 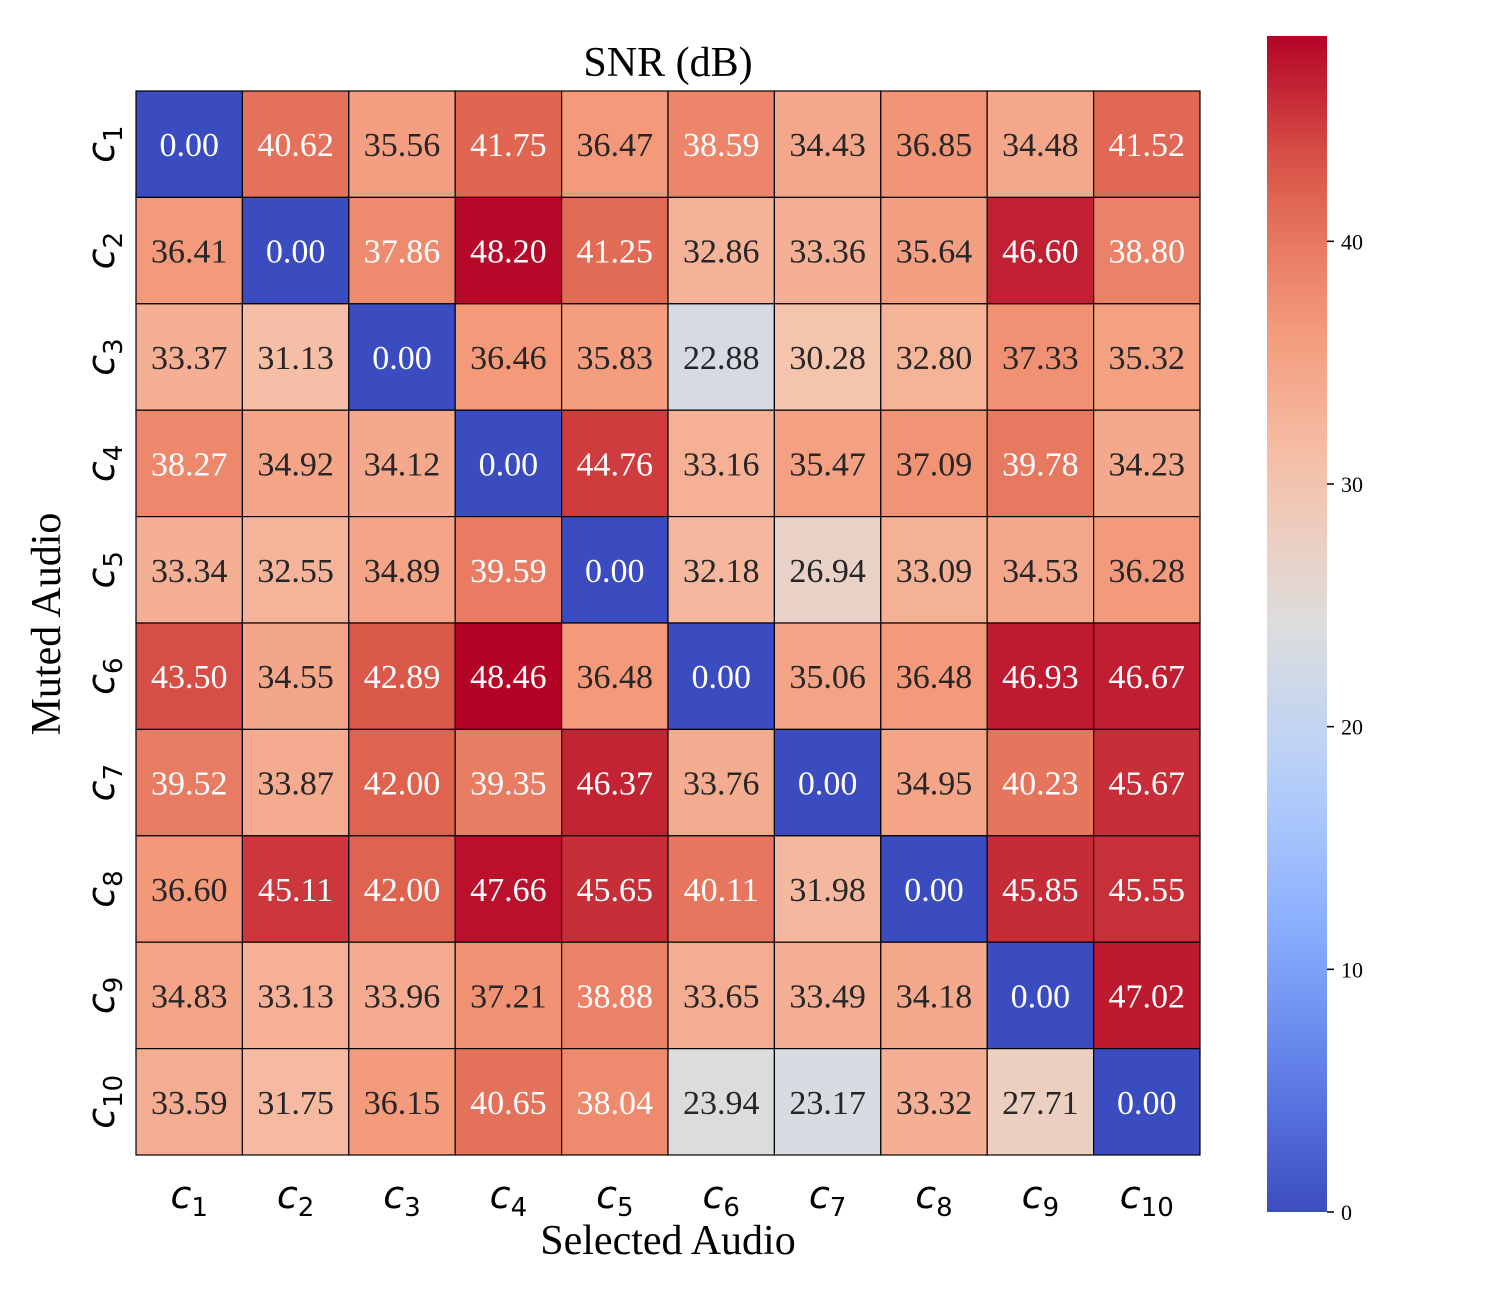 I want to click on cell-value-label: 41.25, so click(x=615, y=252).